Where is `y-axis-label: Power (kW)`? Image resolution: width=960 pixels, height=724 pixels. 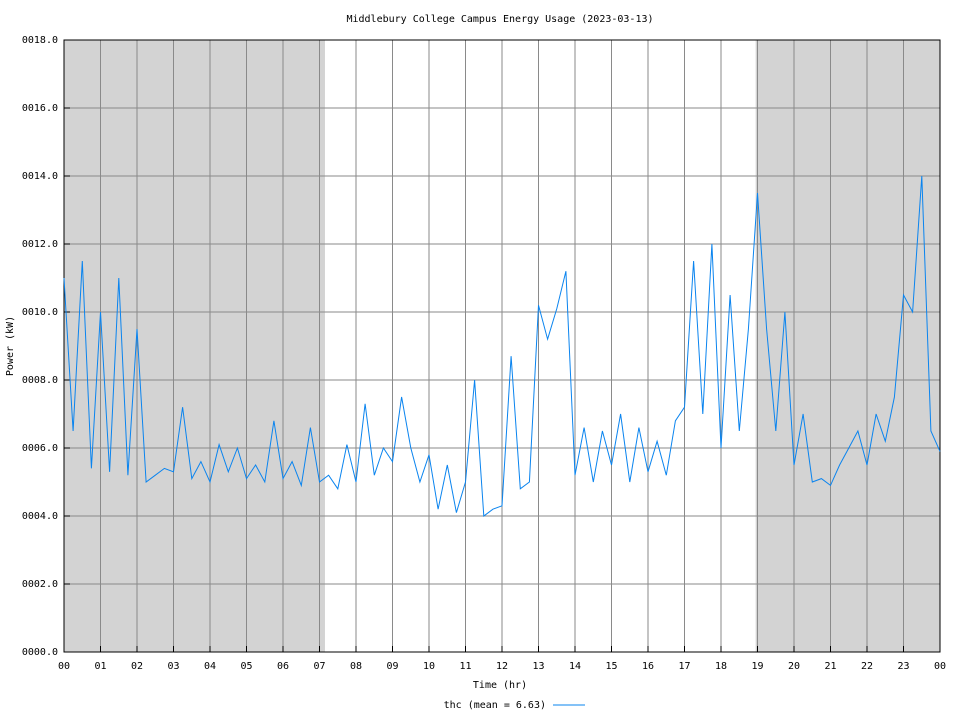
y-axis-label: Power (kW) is located at coordinates (10, 346).